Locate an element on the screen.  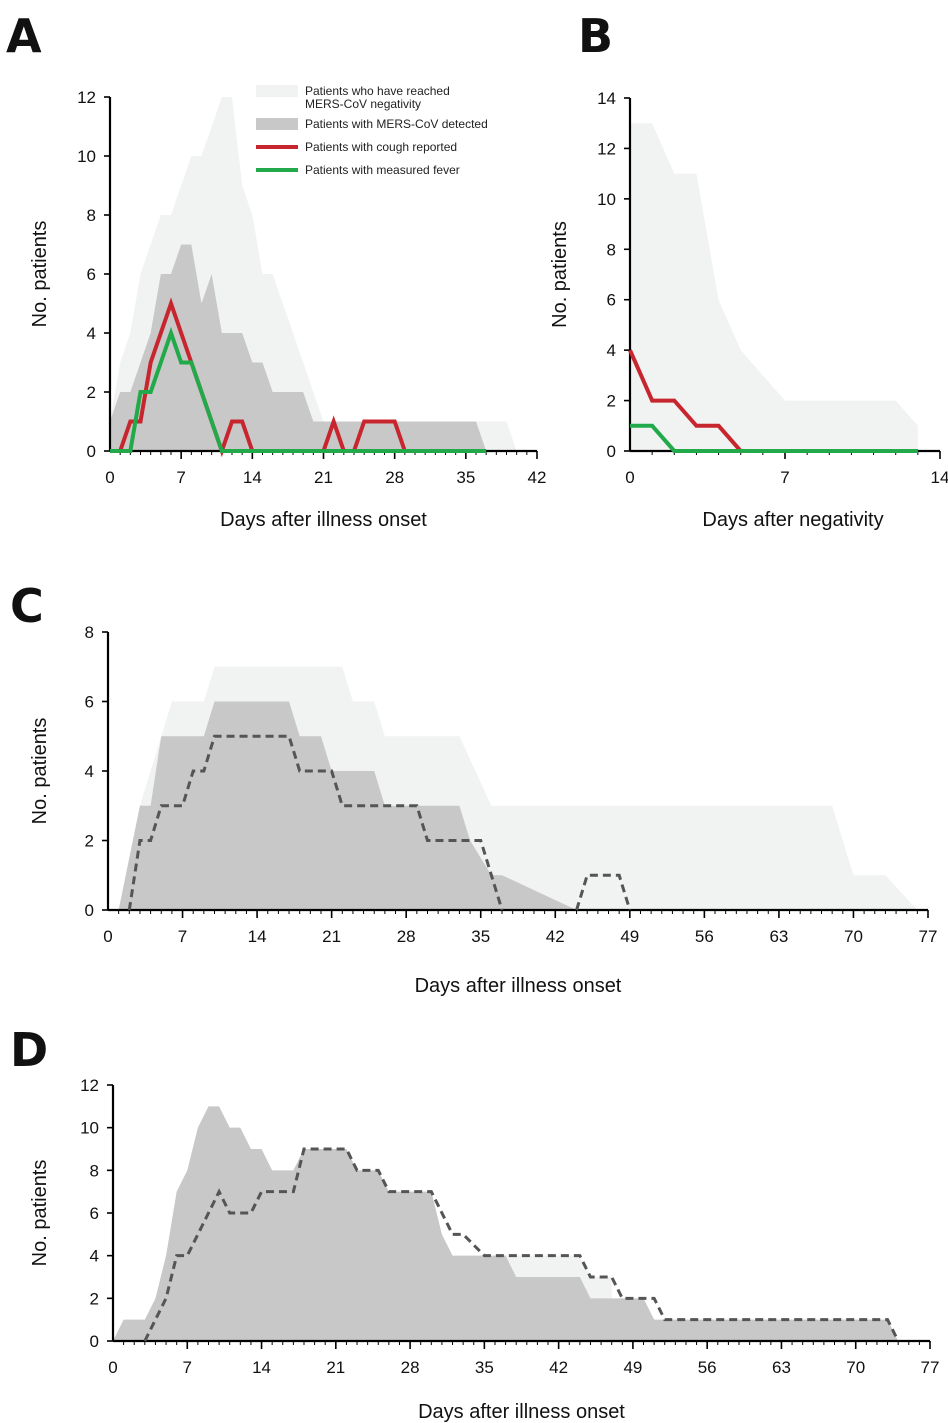
x-tick-label-a: 28 is located at coordinates (394, 477).